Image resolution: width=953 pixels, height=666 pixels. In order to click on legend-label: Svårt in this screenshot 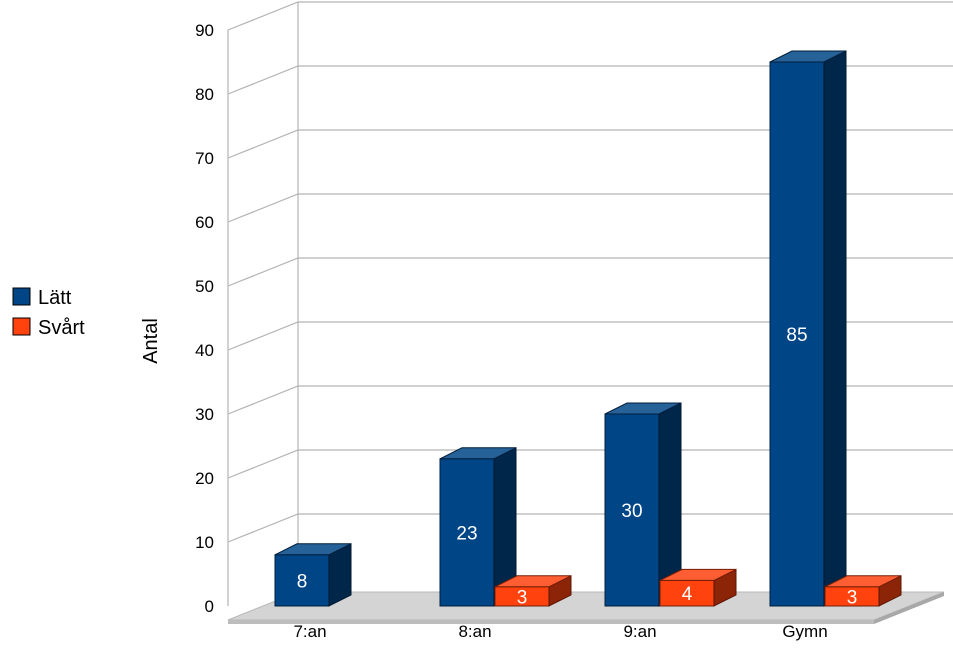, I will do `click(61, 328)`.